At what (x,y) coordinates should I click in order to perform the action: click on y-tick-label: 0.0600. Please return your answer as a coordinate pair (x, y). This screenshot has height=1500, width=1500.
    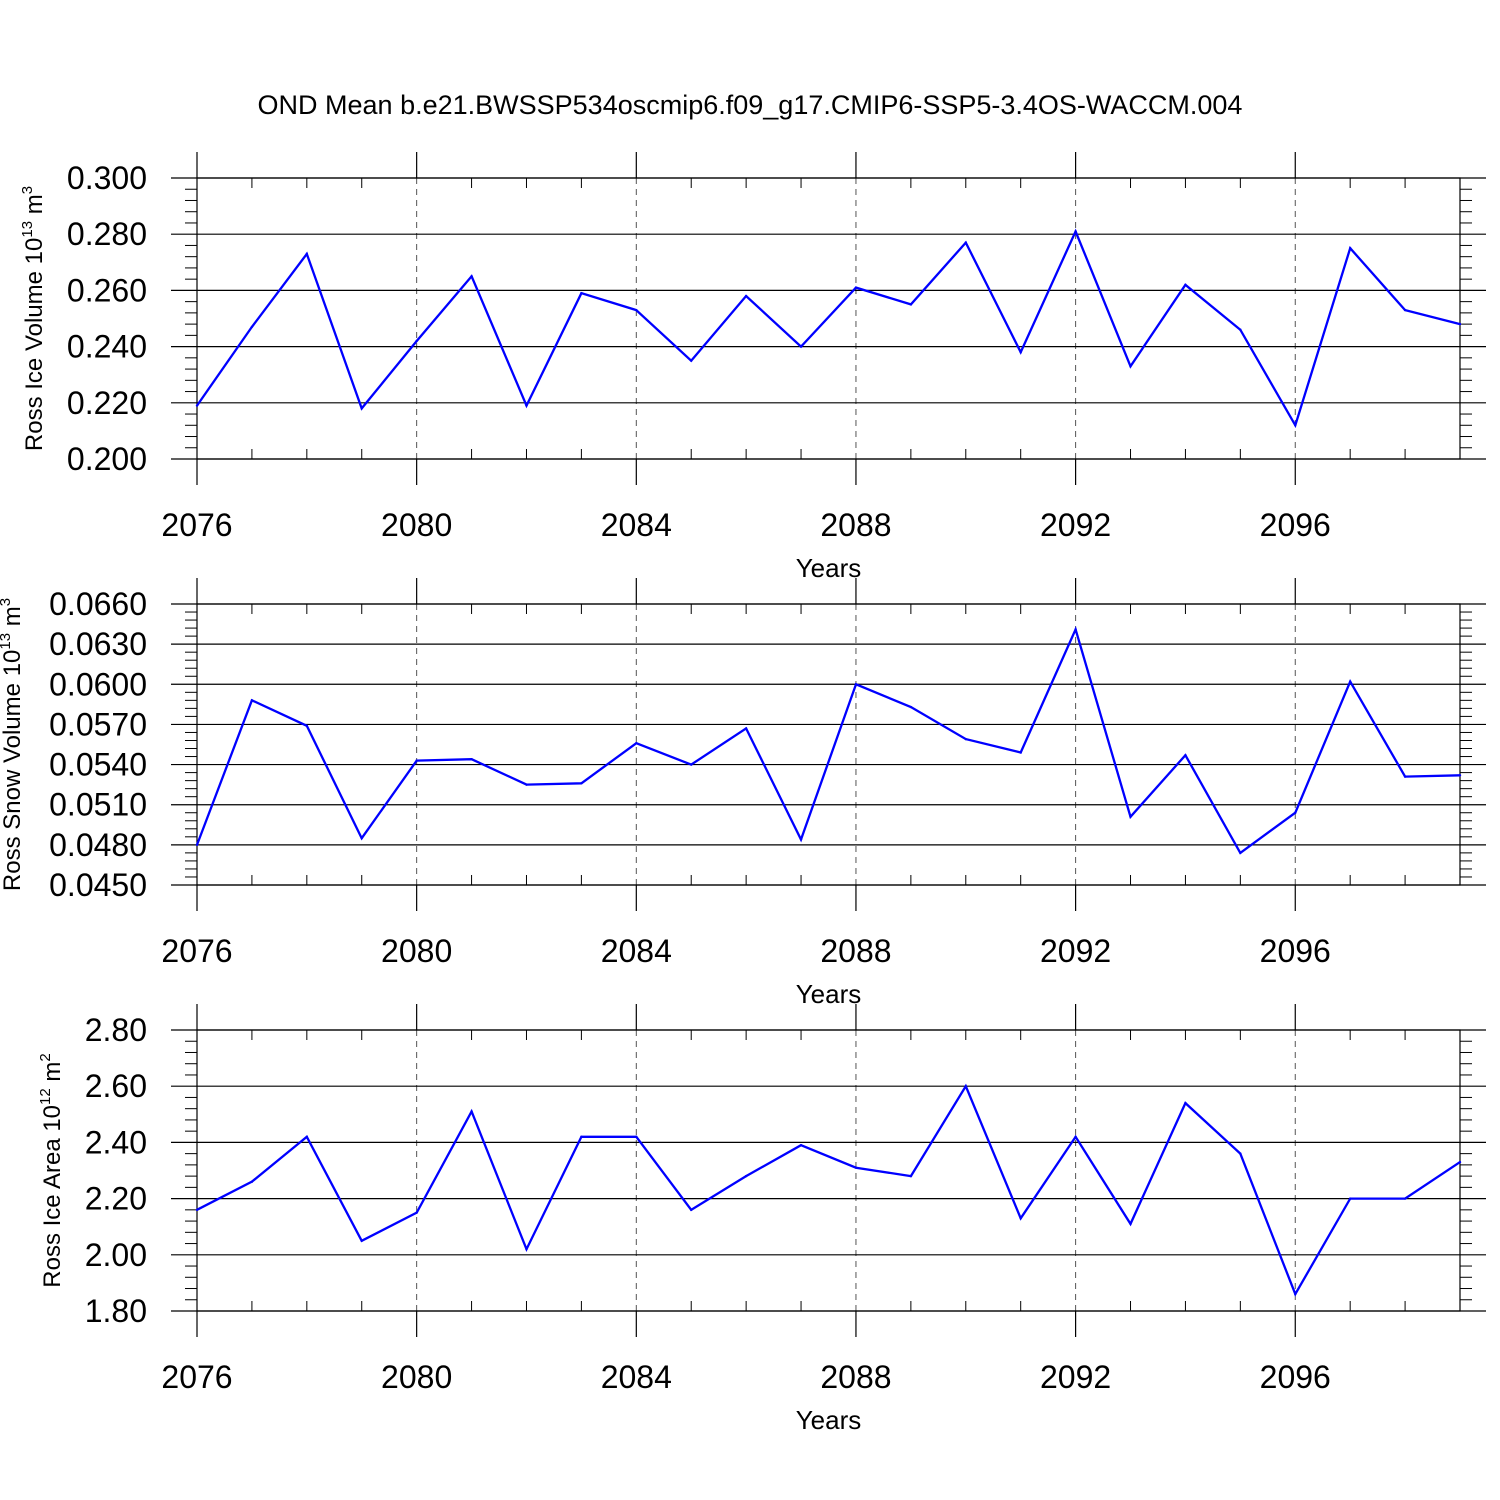
    Looking at the image, I should click on (98, 684).